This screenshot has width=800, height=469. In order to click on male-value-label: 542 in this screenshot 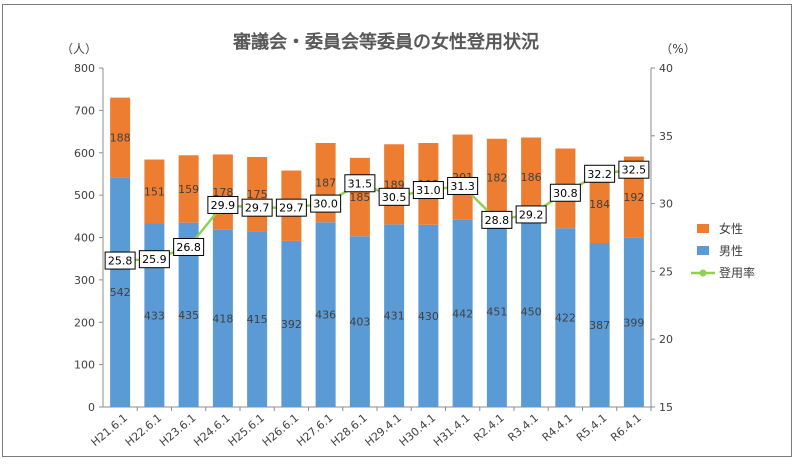, I will do `click(120, 292)`.